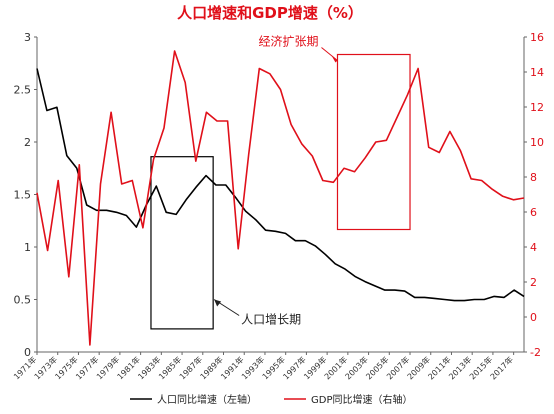 This screenshot has width=554, height=414. I want to click on chart-title: 人口增速和GDP增速（%）, so click(270, 13).